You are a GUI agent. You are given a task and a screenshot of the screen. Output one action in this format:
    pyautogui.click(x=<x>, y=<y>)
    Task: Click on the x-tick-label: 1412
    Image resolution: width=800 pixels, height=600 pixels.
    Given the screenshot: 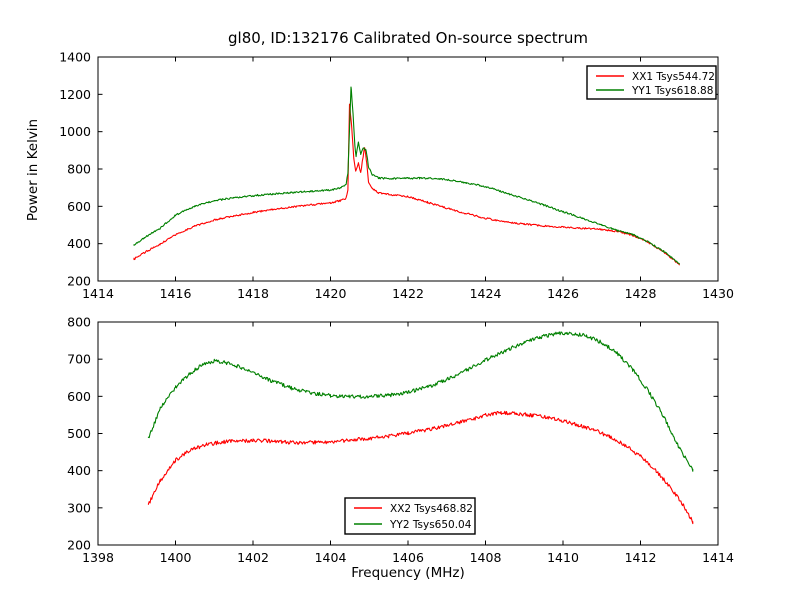 What is the action you would take?
    pyautogui.click(x=641, y=557)
    